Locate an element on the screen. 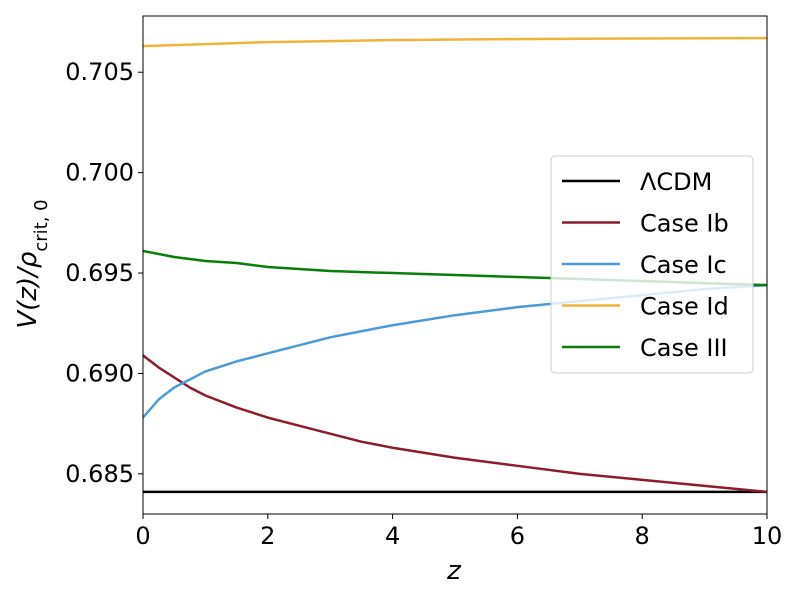 The width and height of the screenshot is (800, 600). legend-label-case-ic: Case Ic is located at coordinates (683, 265).